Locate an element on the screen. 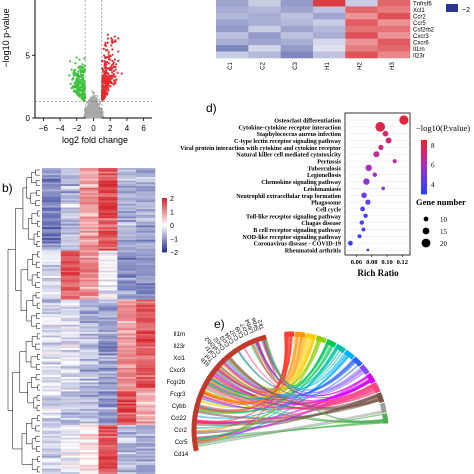 The height and width of the screenshot is (474, 474). chord-gene-label: Cd14 is located at coordinates (181, 455).